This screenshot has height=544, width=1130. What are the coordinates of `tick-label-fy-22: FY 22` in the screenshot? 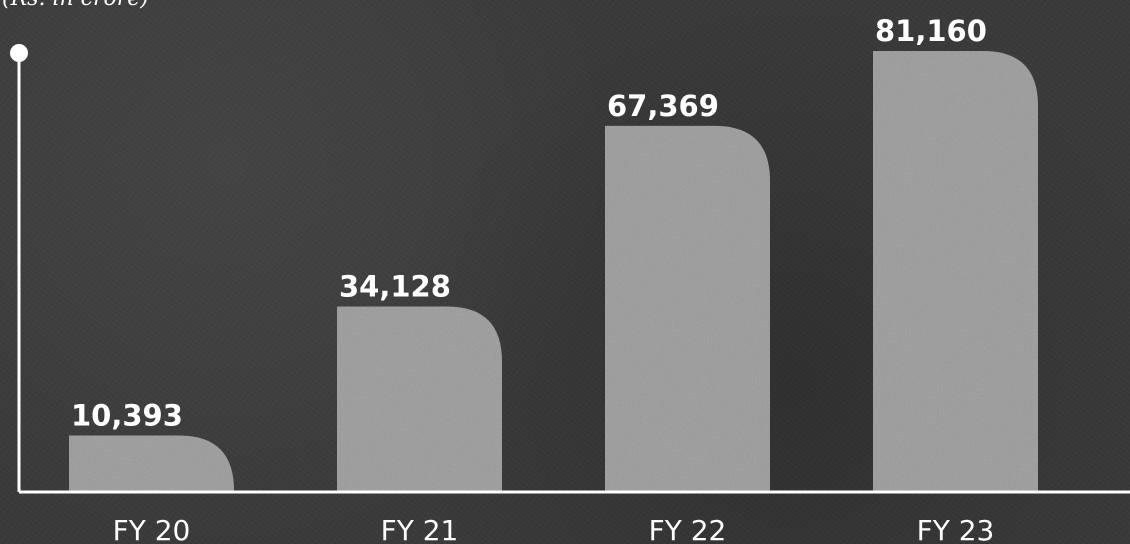 It's located at (688, 529).